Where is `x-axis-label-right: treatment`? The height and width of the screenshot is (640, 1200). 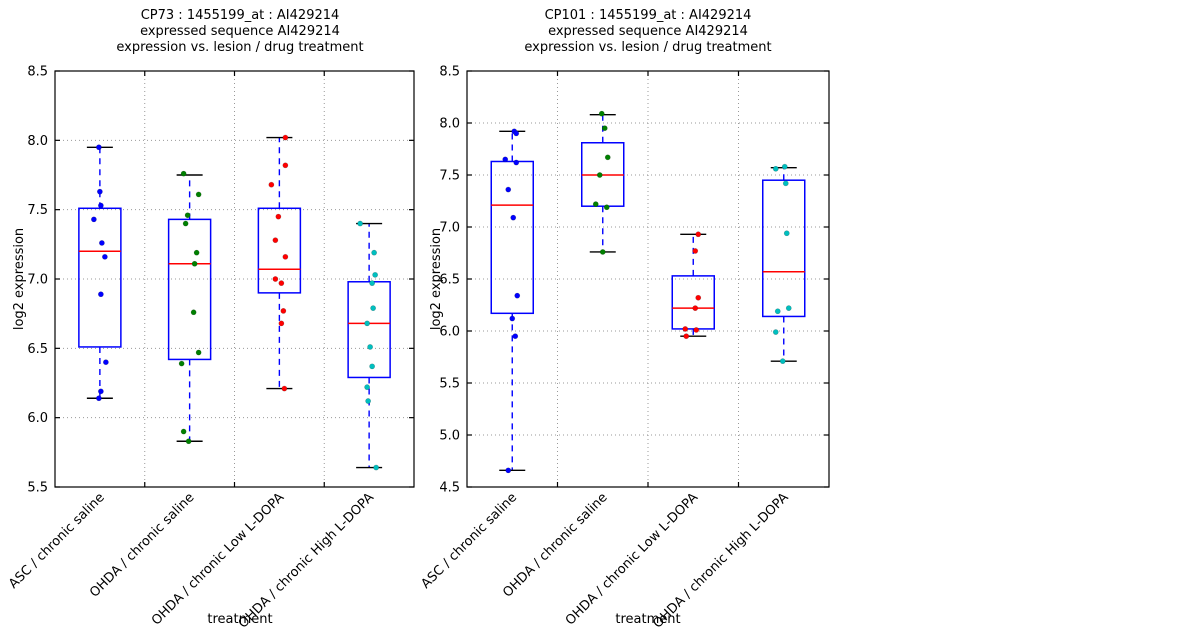 x-axis-label-right: treatment is located at coordinates (648, 619).